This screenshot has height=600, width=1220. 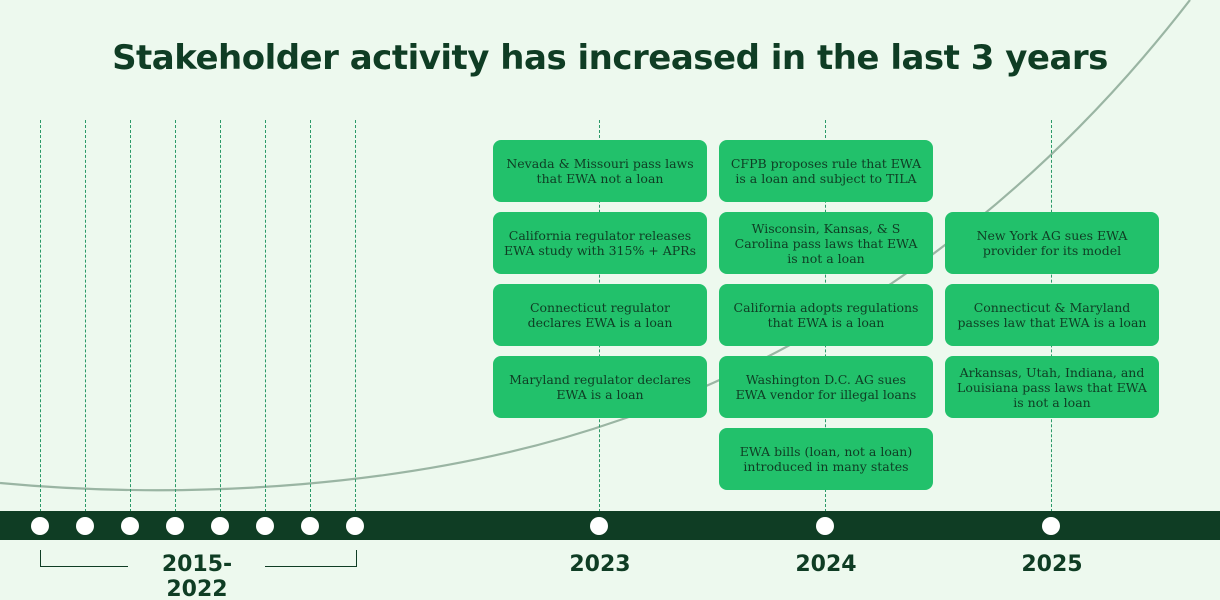 I want to click on year-range-bracket, so click(x=198, y=558).